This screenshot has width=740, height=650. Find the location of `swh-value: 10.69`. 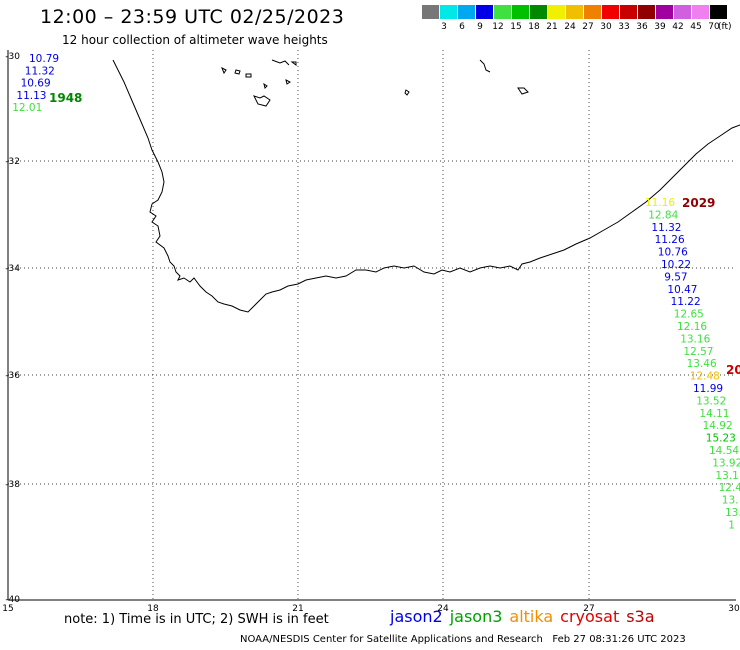

swh-value: 10.69 is located at coordinates (36, 84).